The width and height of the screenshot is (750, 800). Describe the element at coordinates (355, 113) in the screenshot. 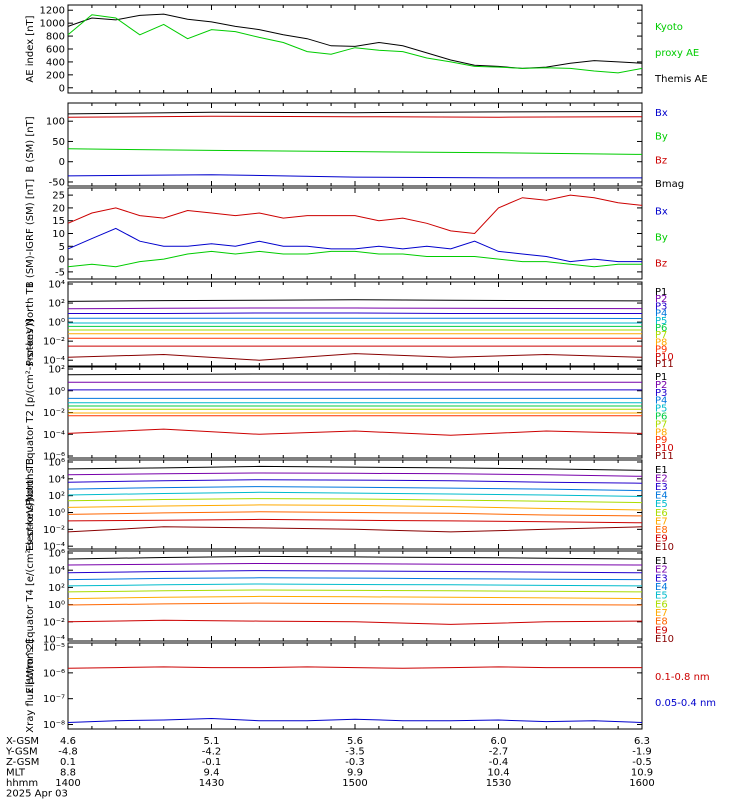

I see `series-bmag` at that location.